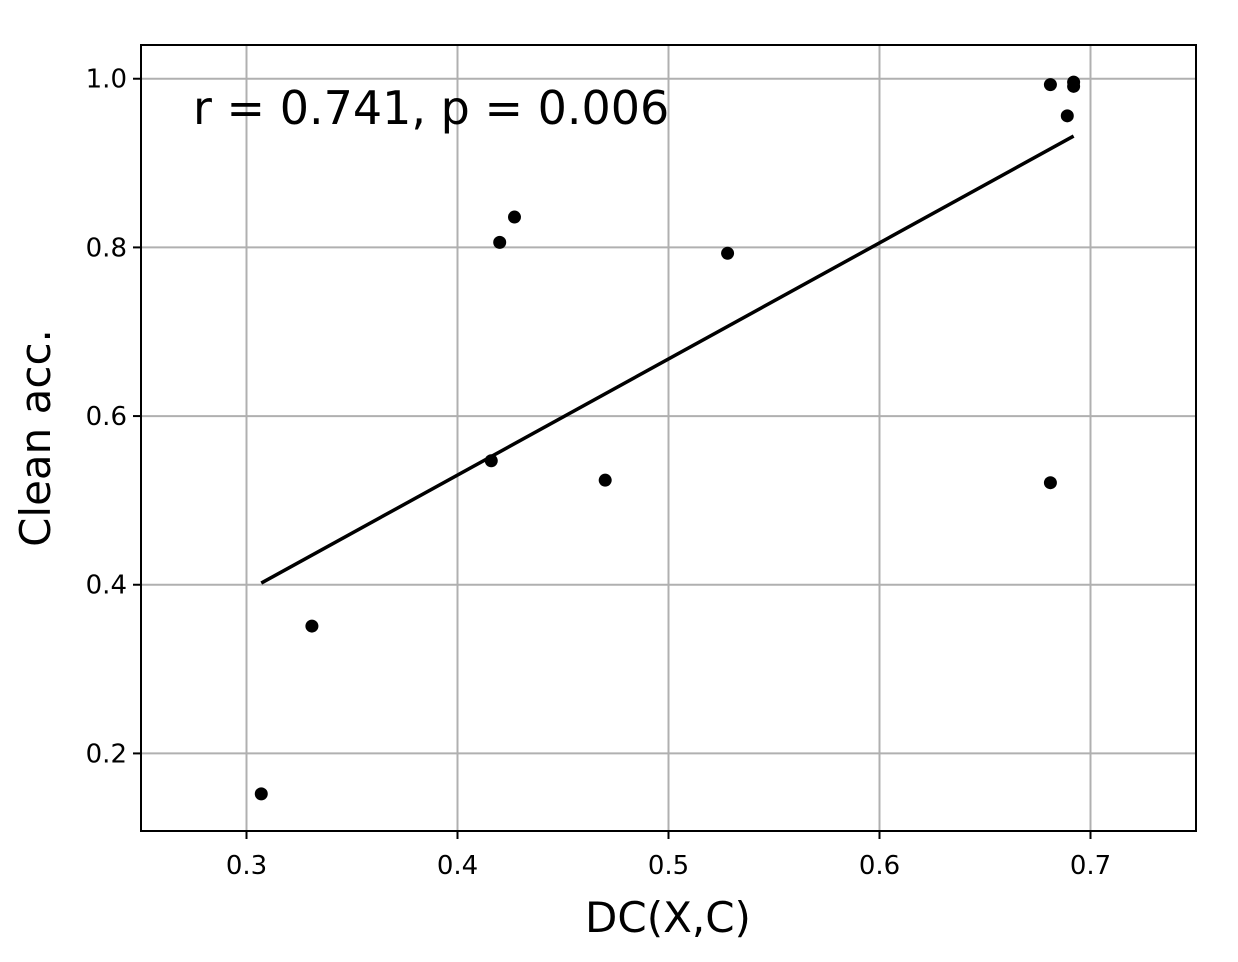 This screenshot has height=962, width=1238. Describe the element at coordinates (457, 866) in the screenshot. I see `x-tick-label: 0.4` at that location.